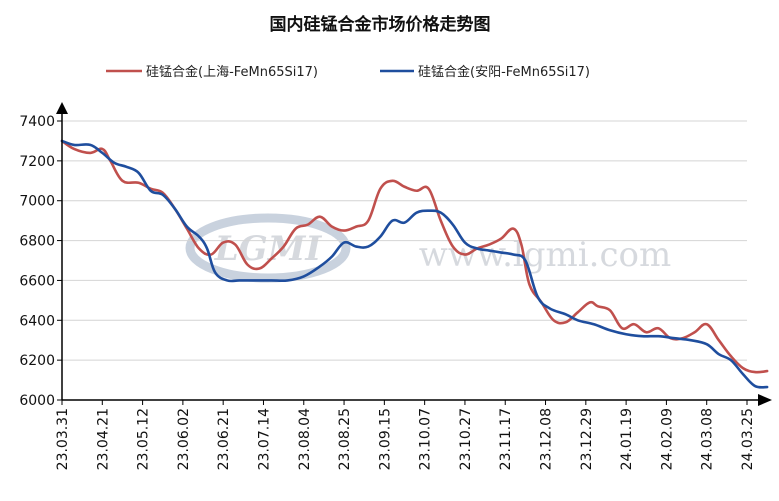 This screenshot has width=779, height=501. What do you see at coordinates (40, 261) in the screenshot?
I see `y-axis-ticks: 6000 6200 6400 6600 6800 7000 7200 7400` at bounding box center [40, 261].